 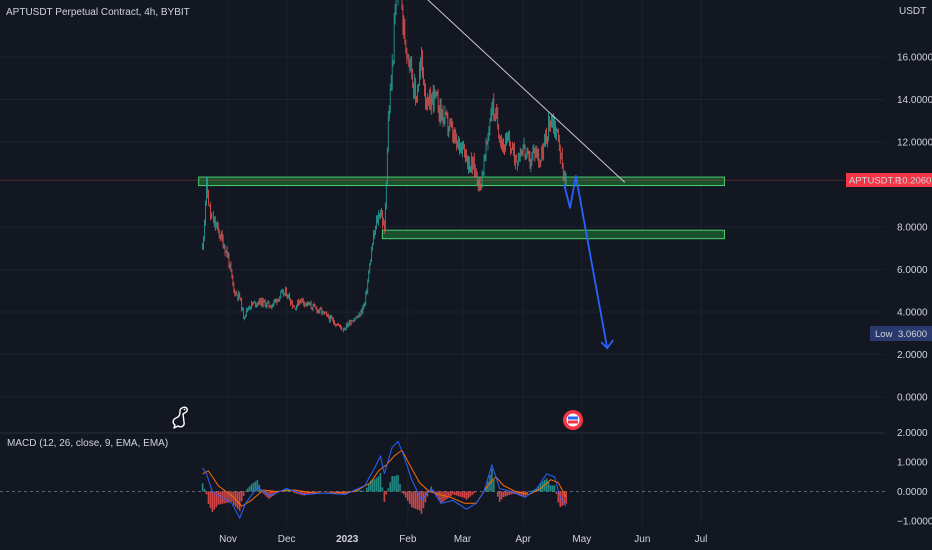 I want to click on currency-label: USDT, so click(x=912, y=11).